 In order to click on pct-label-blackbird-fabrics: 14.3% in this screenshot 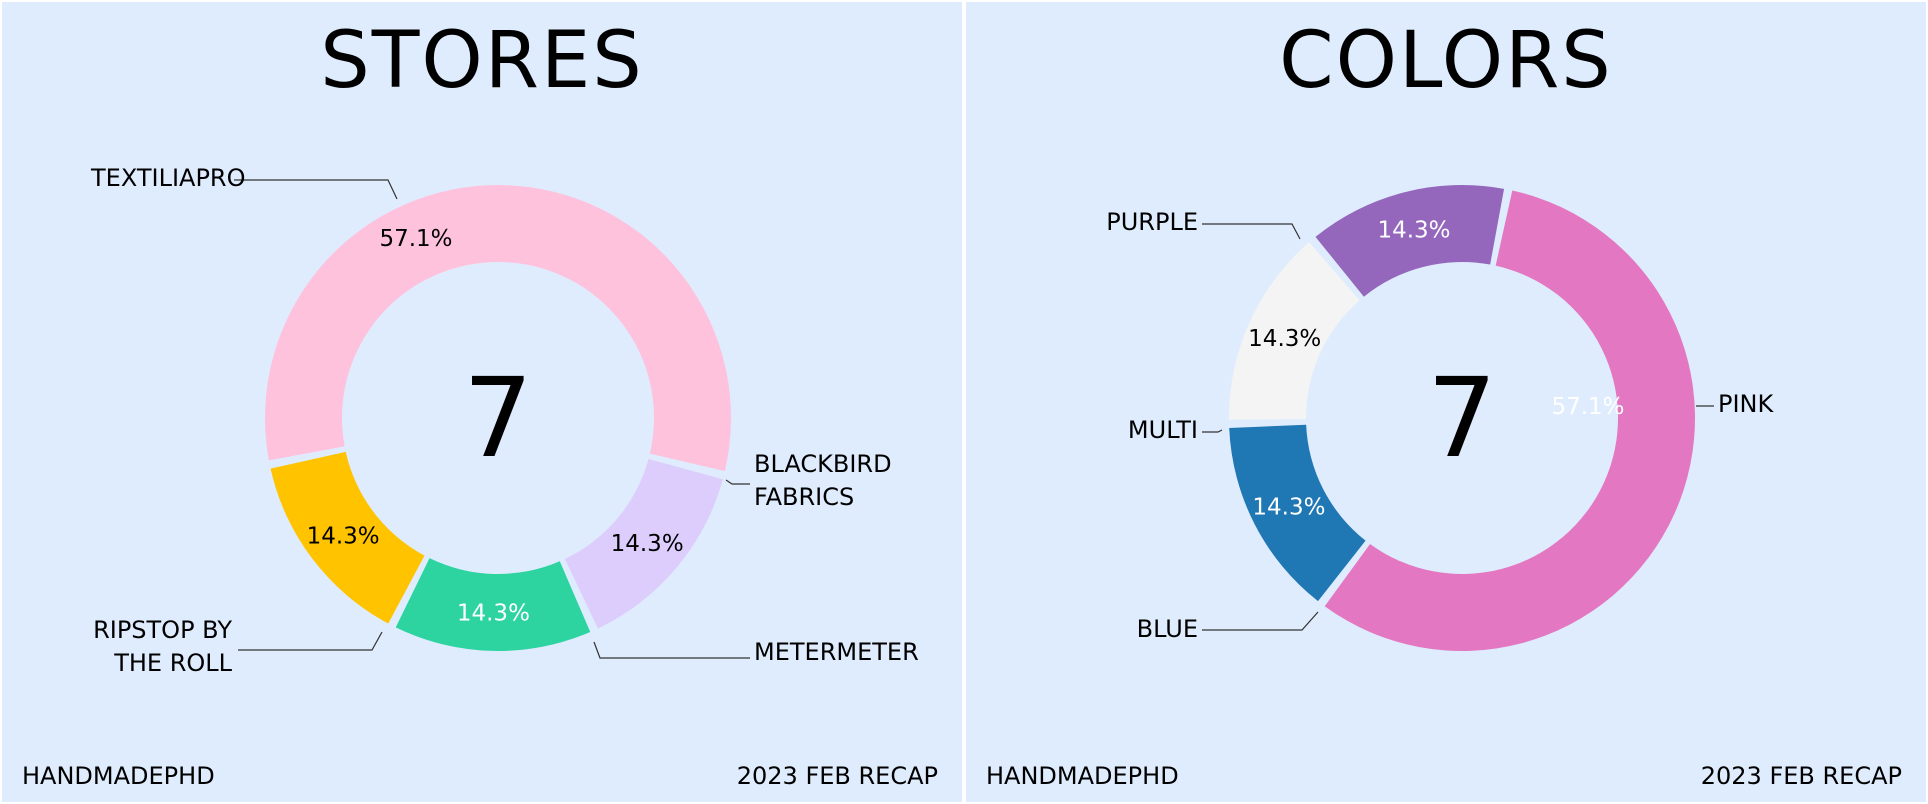, I will do `click(647, 544)`.